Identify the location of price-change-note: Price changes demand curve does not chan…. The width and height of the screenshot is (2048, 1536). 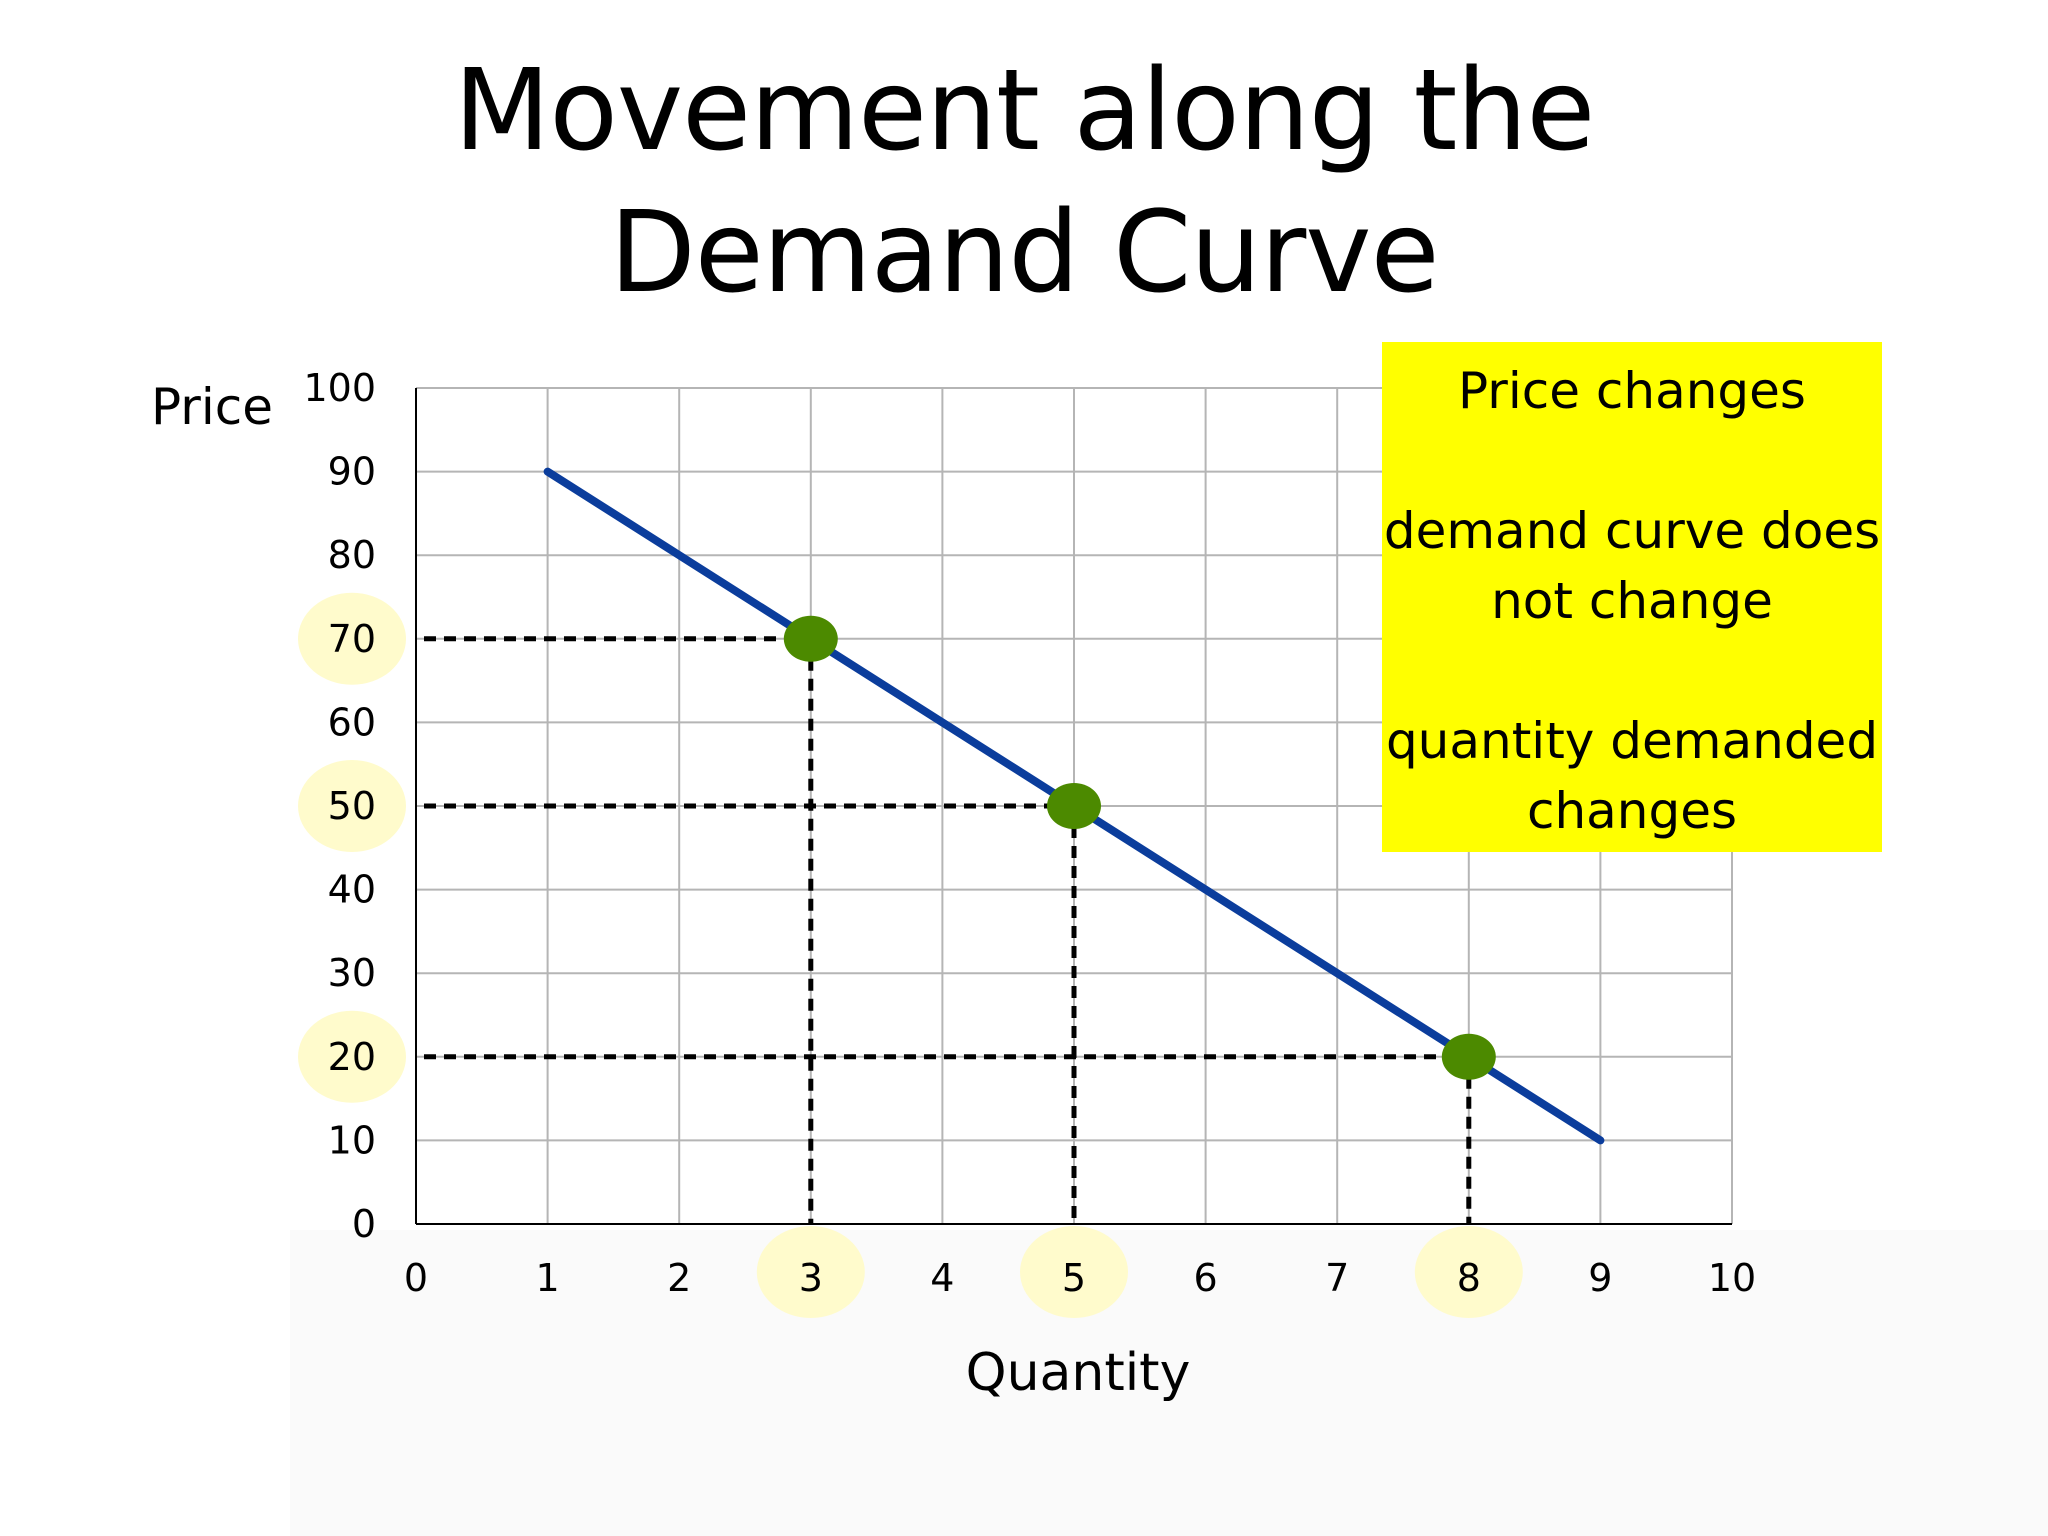
(1632, 597).